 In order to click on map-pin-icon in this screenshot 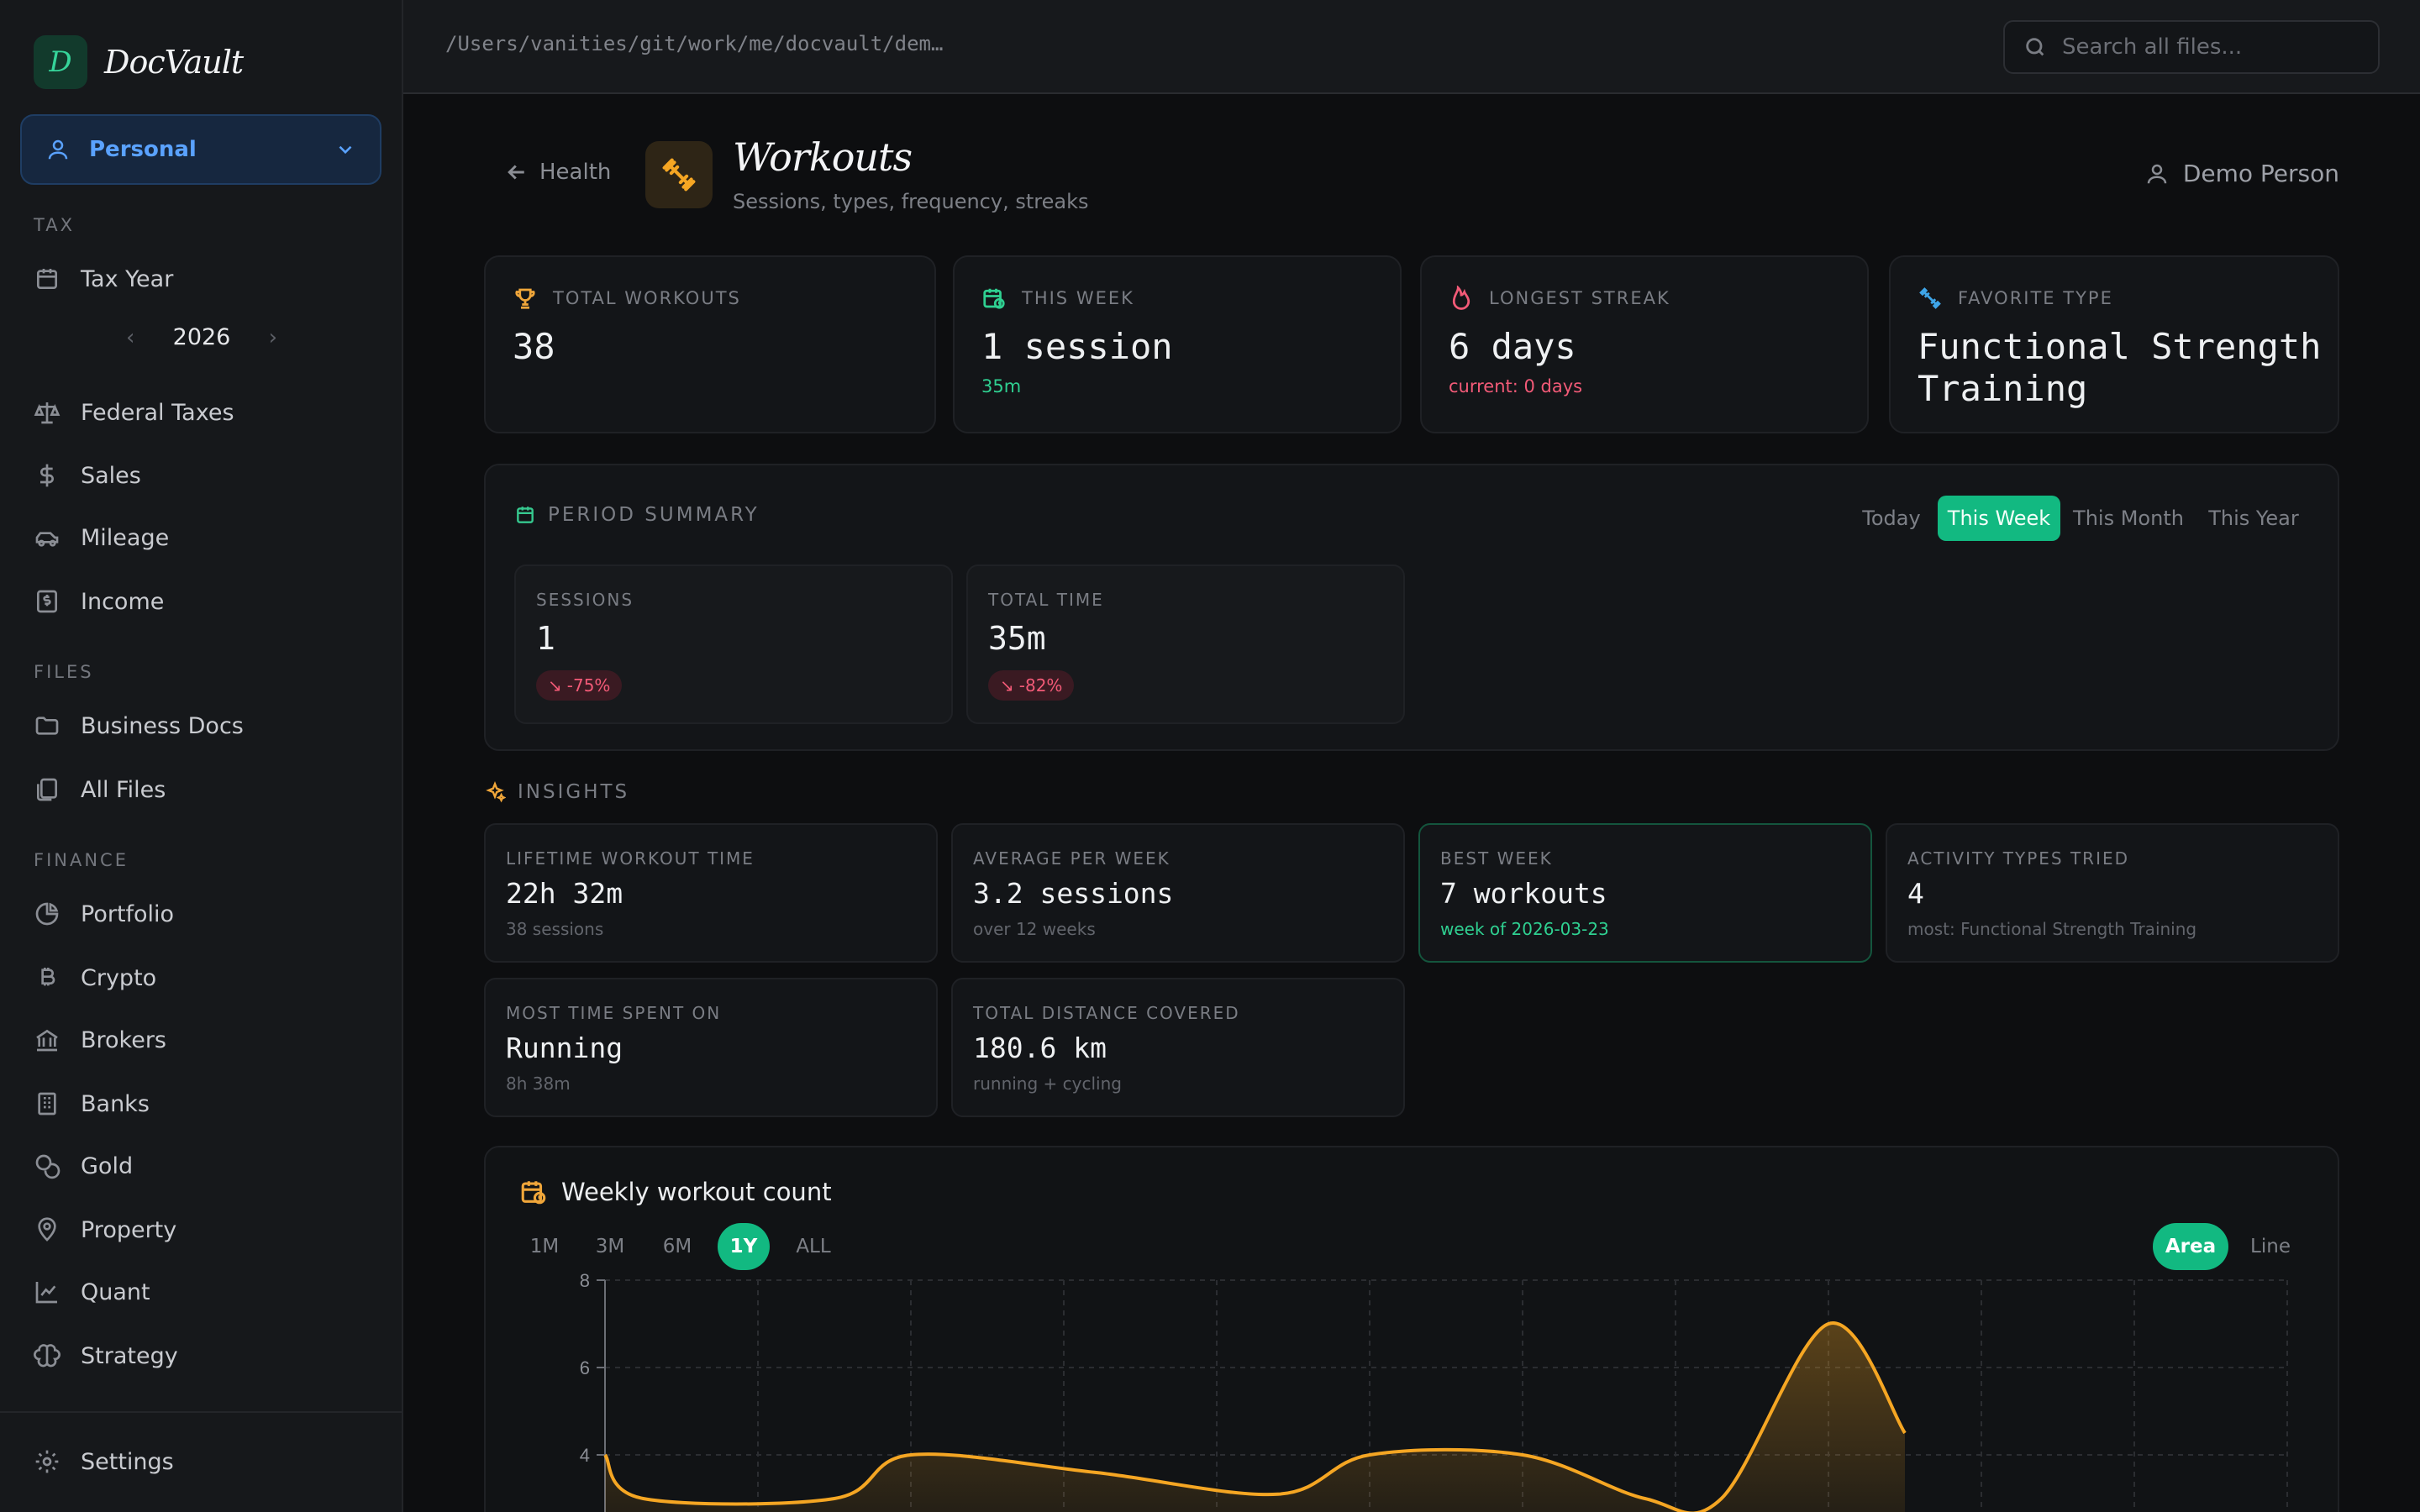, I will do `click(47, 1229)`.